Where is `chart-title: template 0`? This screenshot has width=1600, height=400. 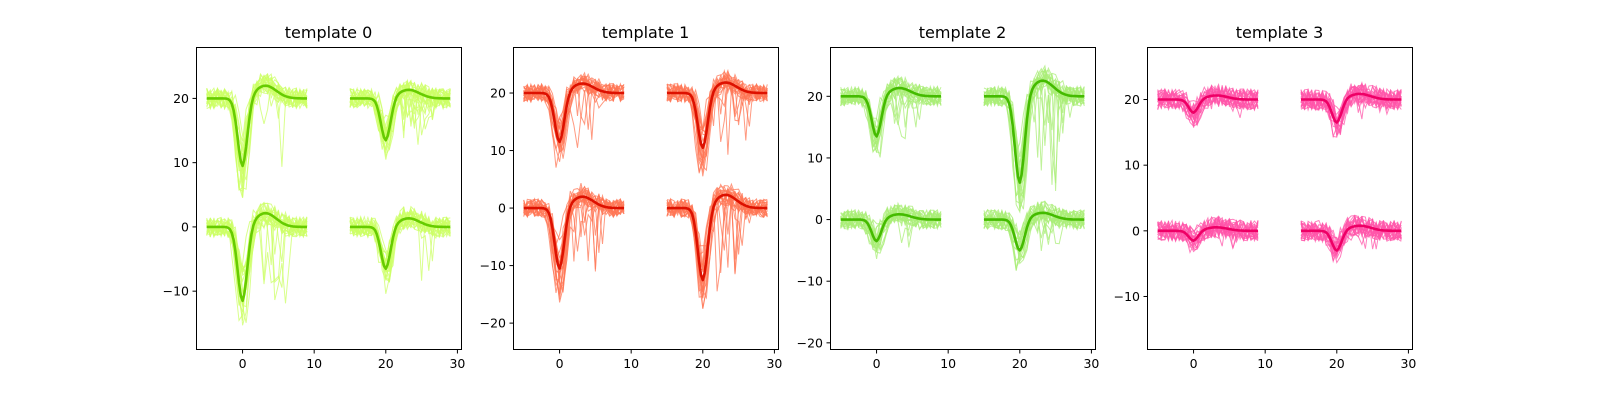
chart-title: template 0 is located at coordinates (329, 32).